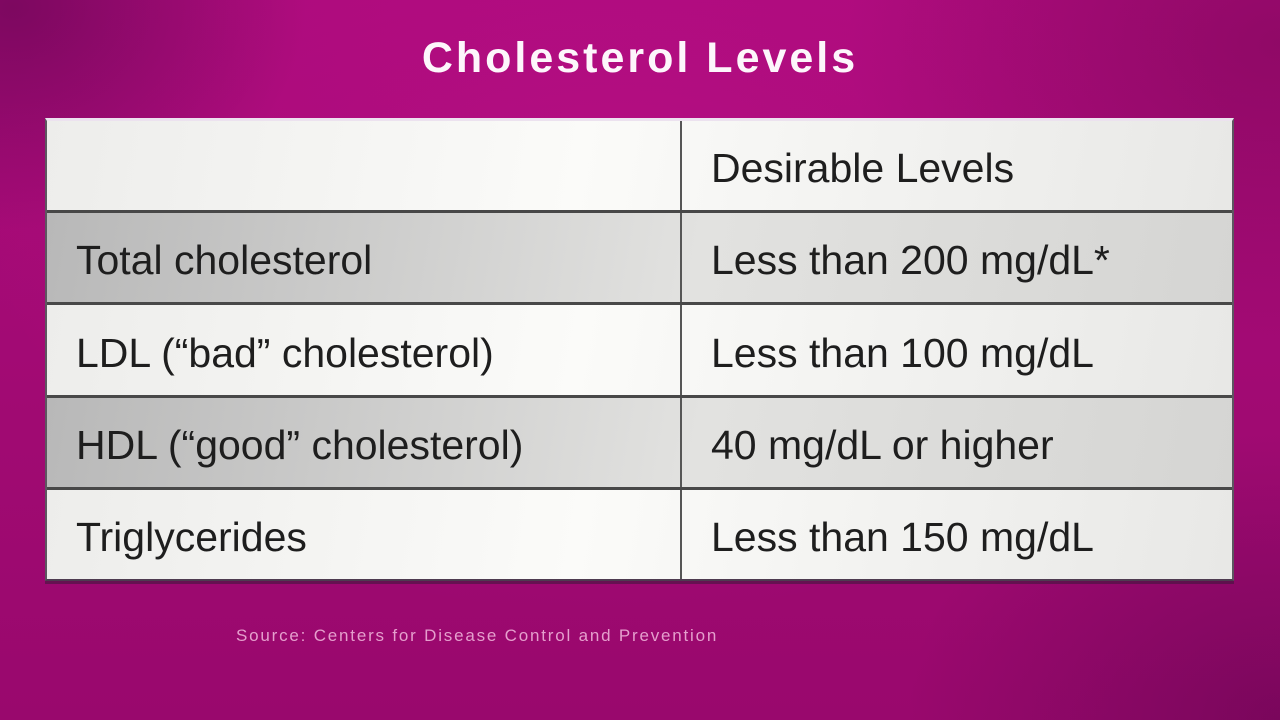 This screenshot has height=720, width=1280. What do you see at coordinates (902, 352) in the screenshot?
I see `row-value-ldl: Less than 100 mg/dL` at bounding box center [902, 352].